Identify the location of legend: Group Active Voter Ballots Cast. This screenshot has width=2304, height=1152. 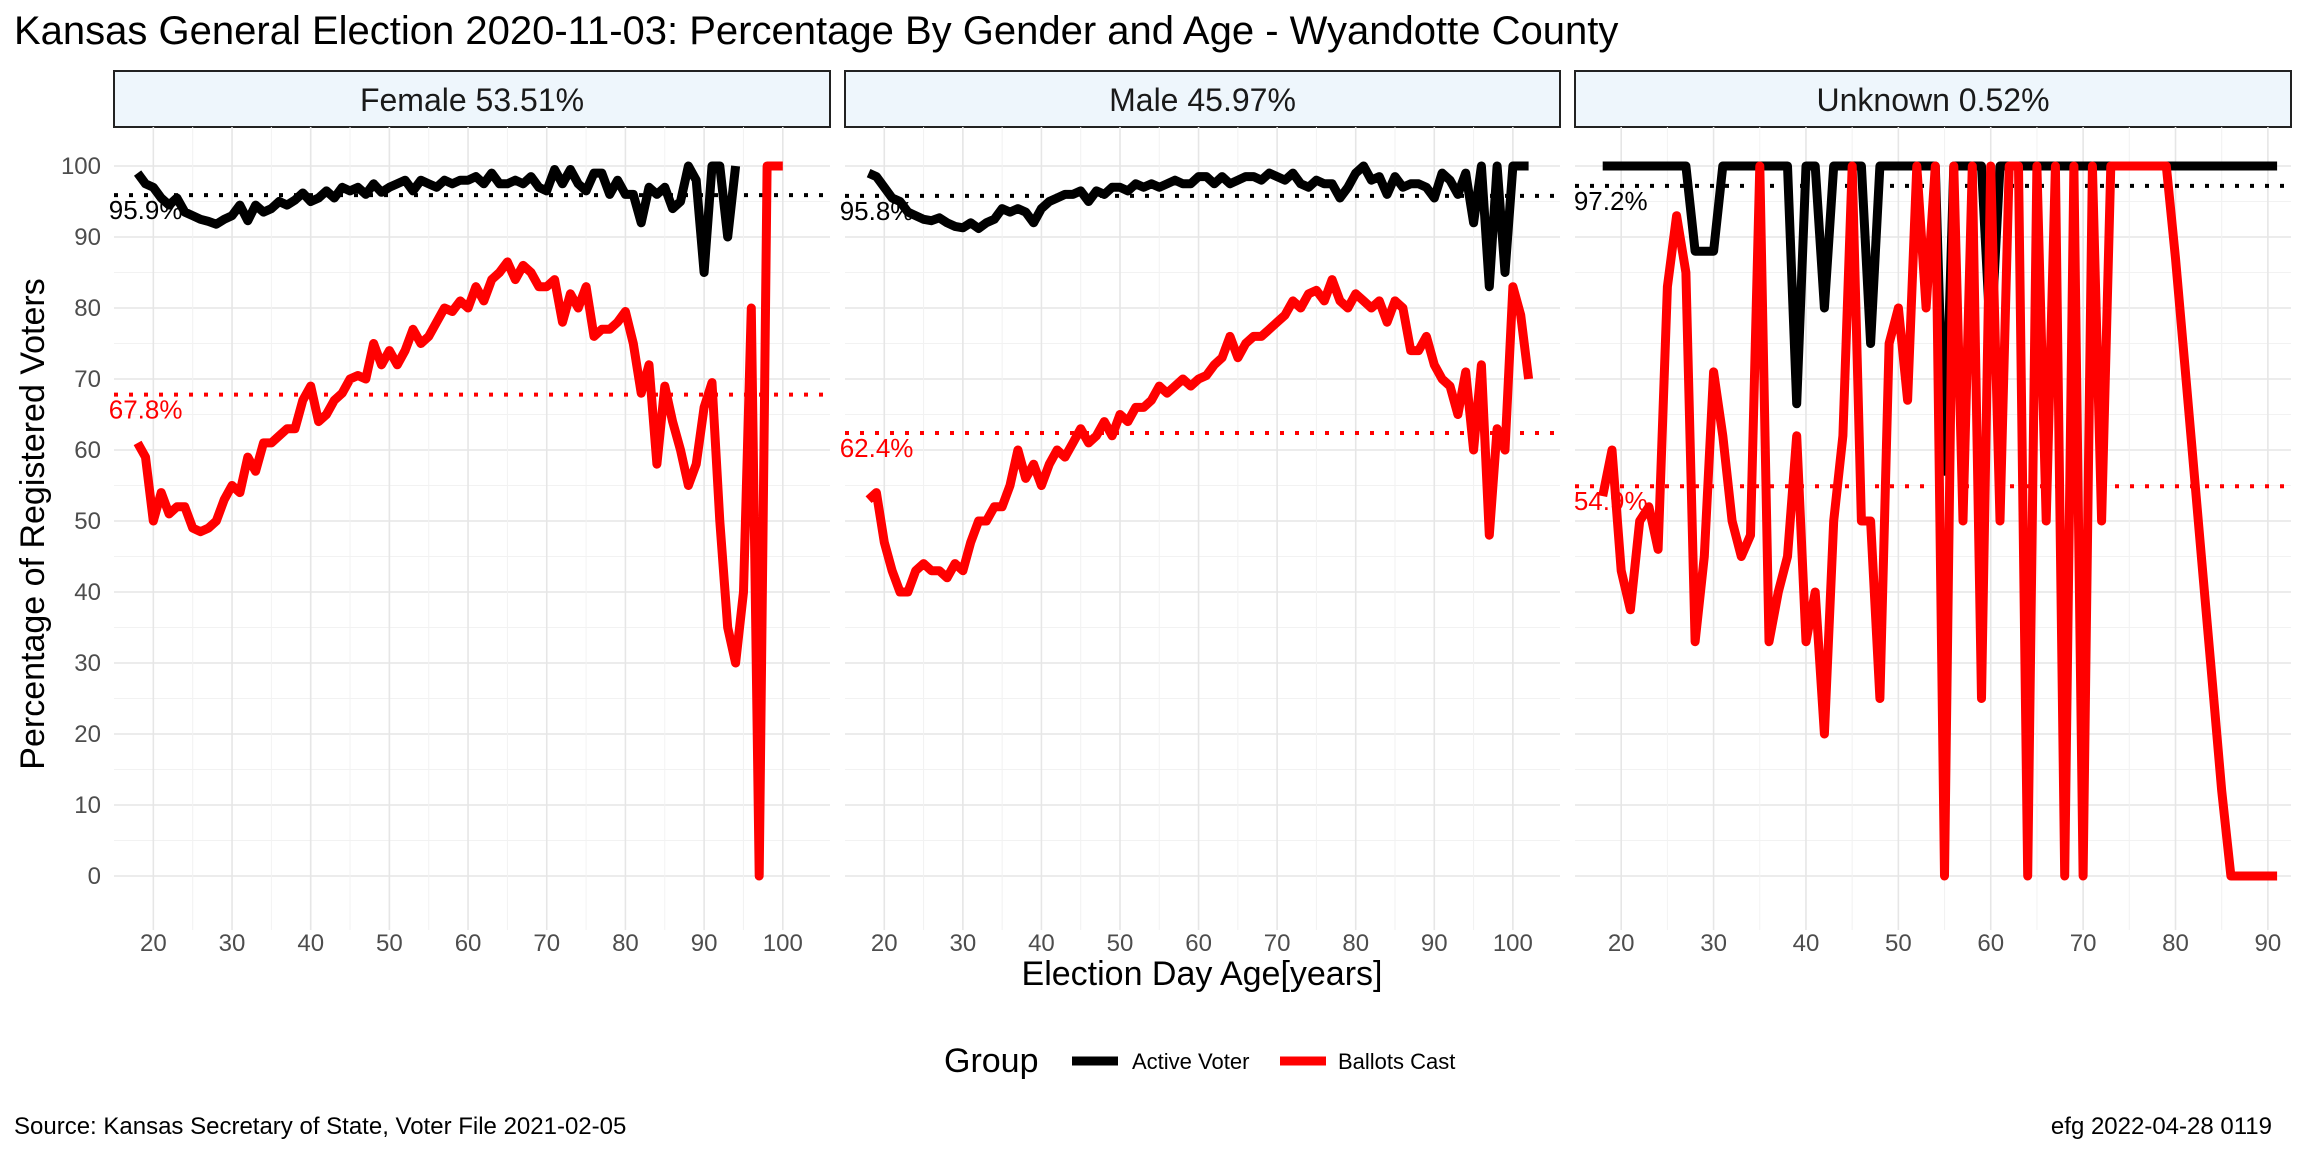
(1199, 1061).